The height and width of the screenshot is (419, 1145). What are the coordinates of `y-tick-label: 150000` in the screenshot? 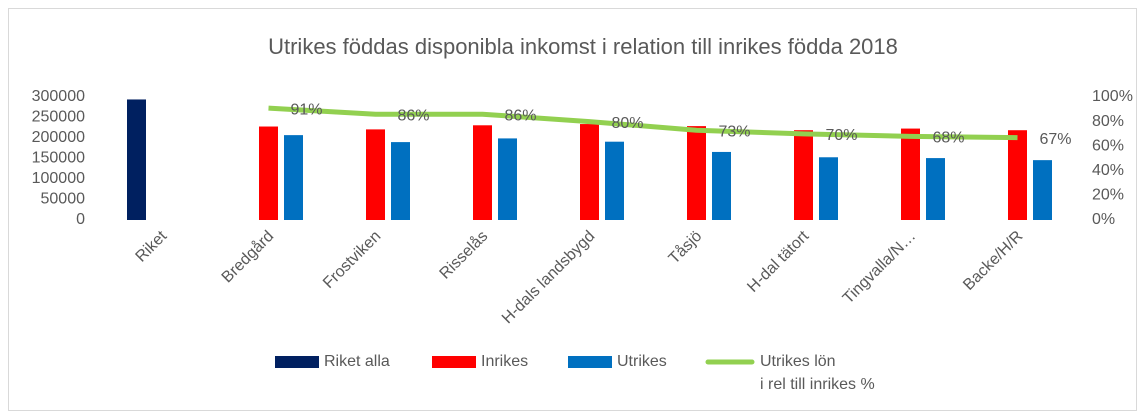 It's located at (58, 158).